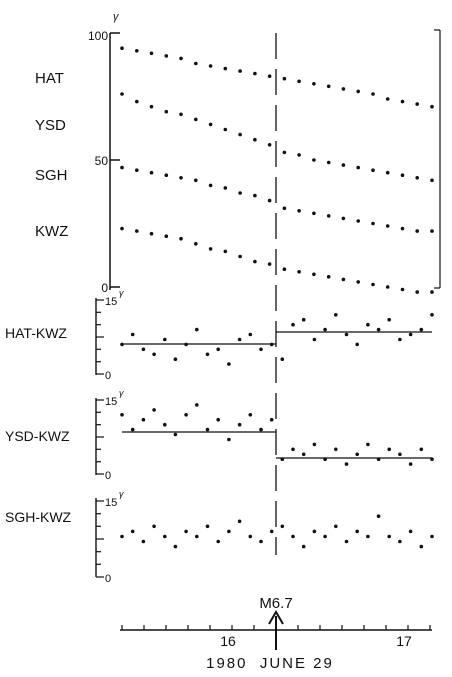 The height and width of the screenshot is (677, 452). I want to click on series-label-sgh: SGH, so click(51, 175).